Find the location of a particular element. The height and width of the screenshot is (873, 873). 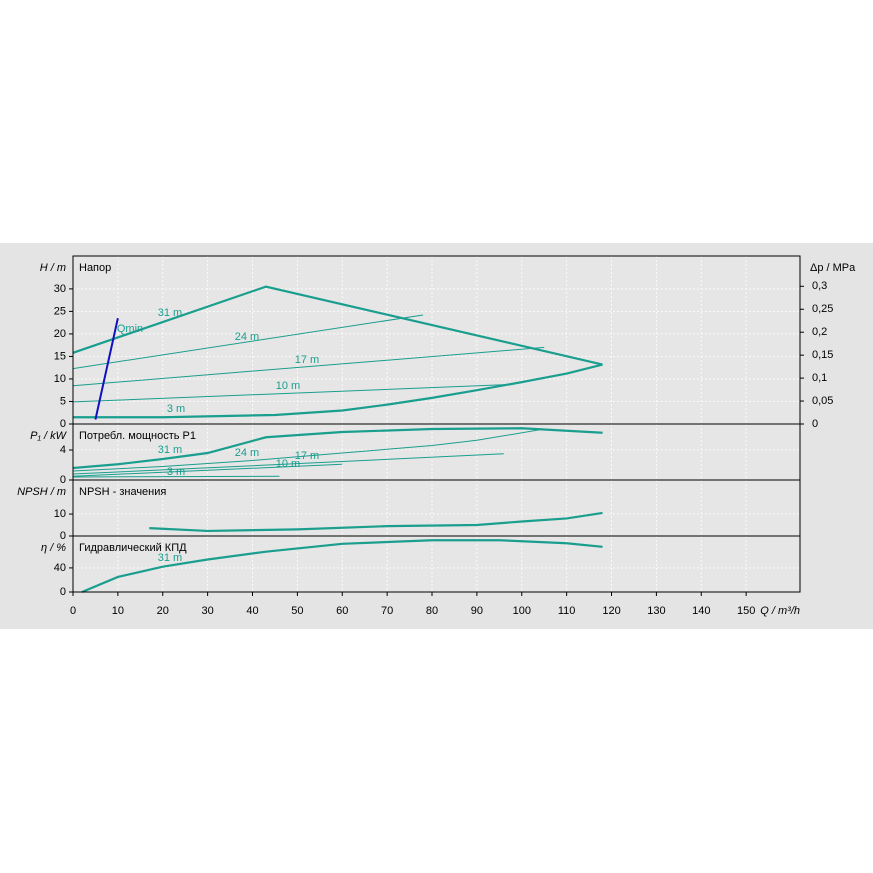

panel-title: Потребл. мощность P1 is located at coordinates (137, 436).